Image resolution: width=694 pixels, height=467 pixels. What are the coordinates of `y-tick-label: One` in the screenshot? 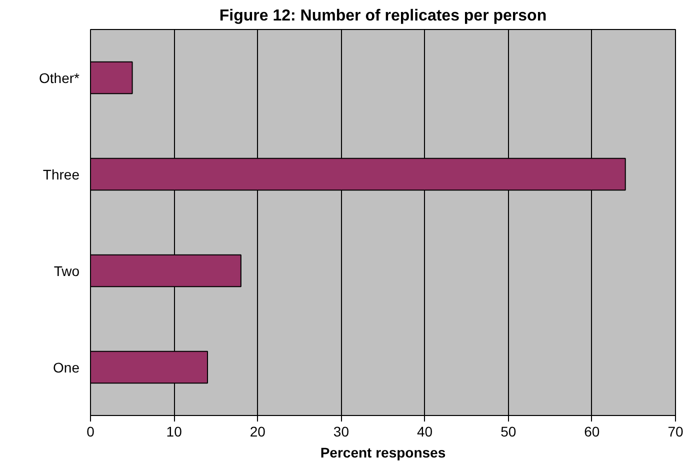 It's located at (66, 367).